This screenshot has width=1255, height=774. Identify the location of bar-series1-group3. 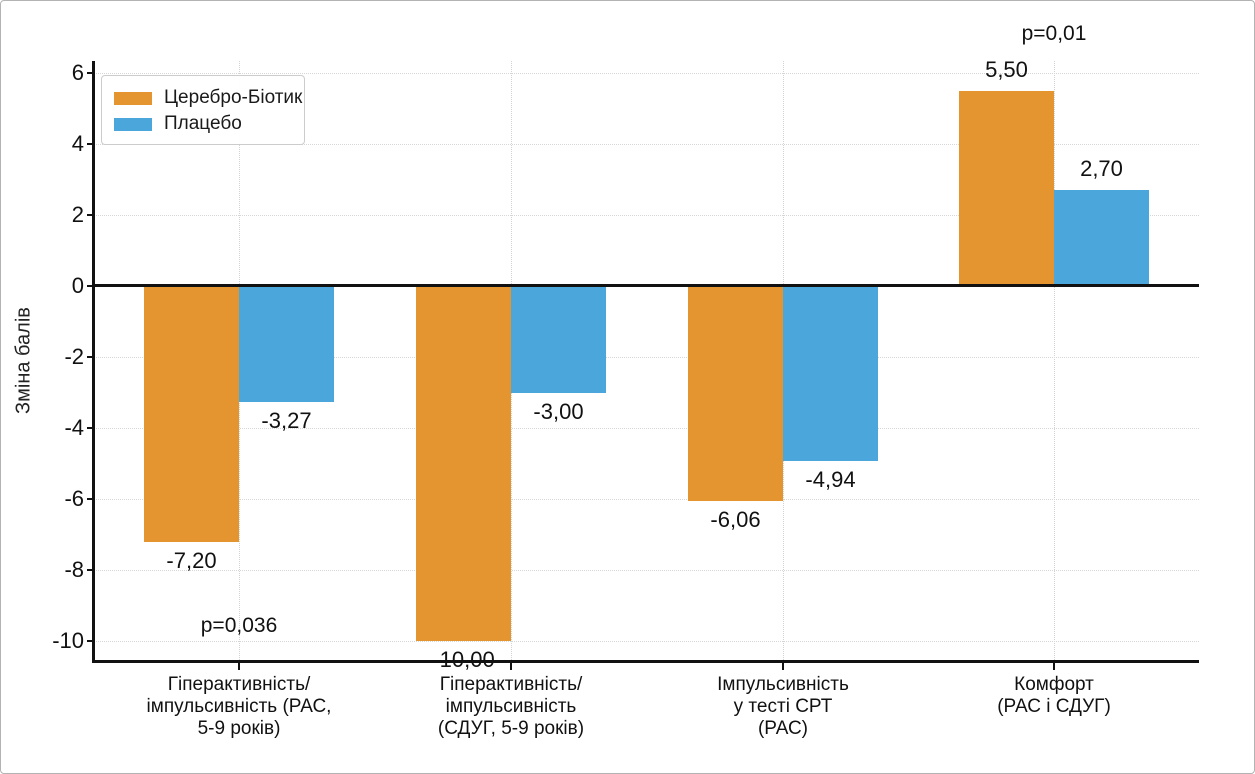
(735, 394).